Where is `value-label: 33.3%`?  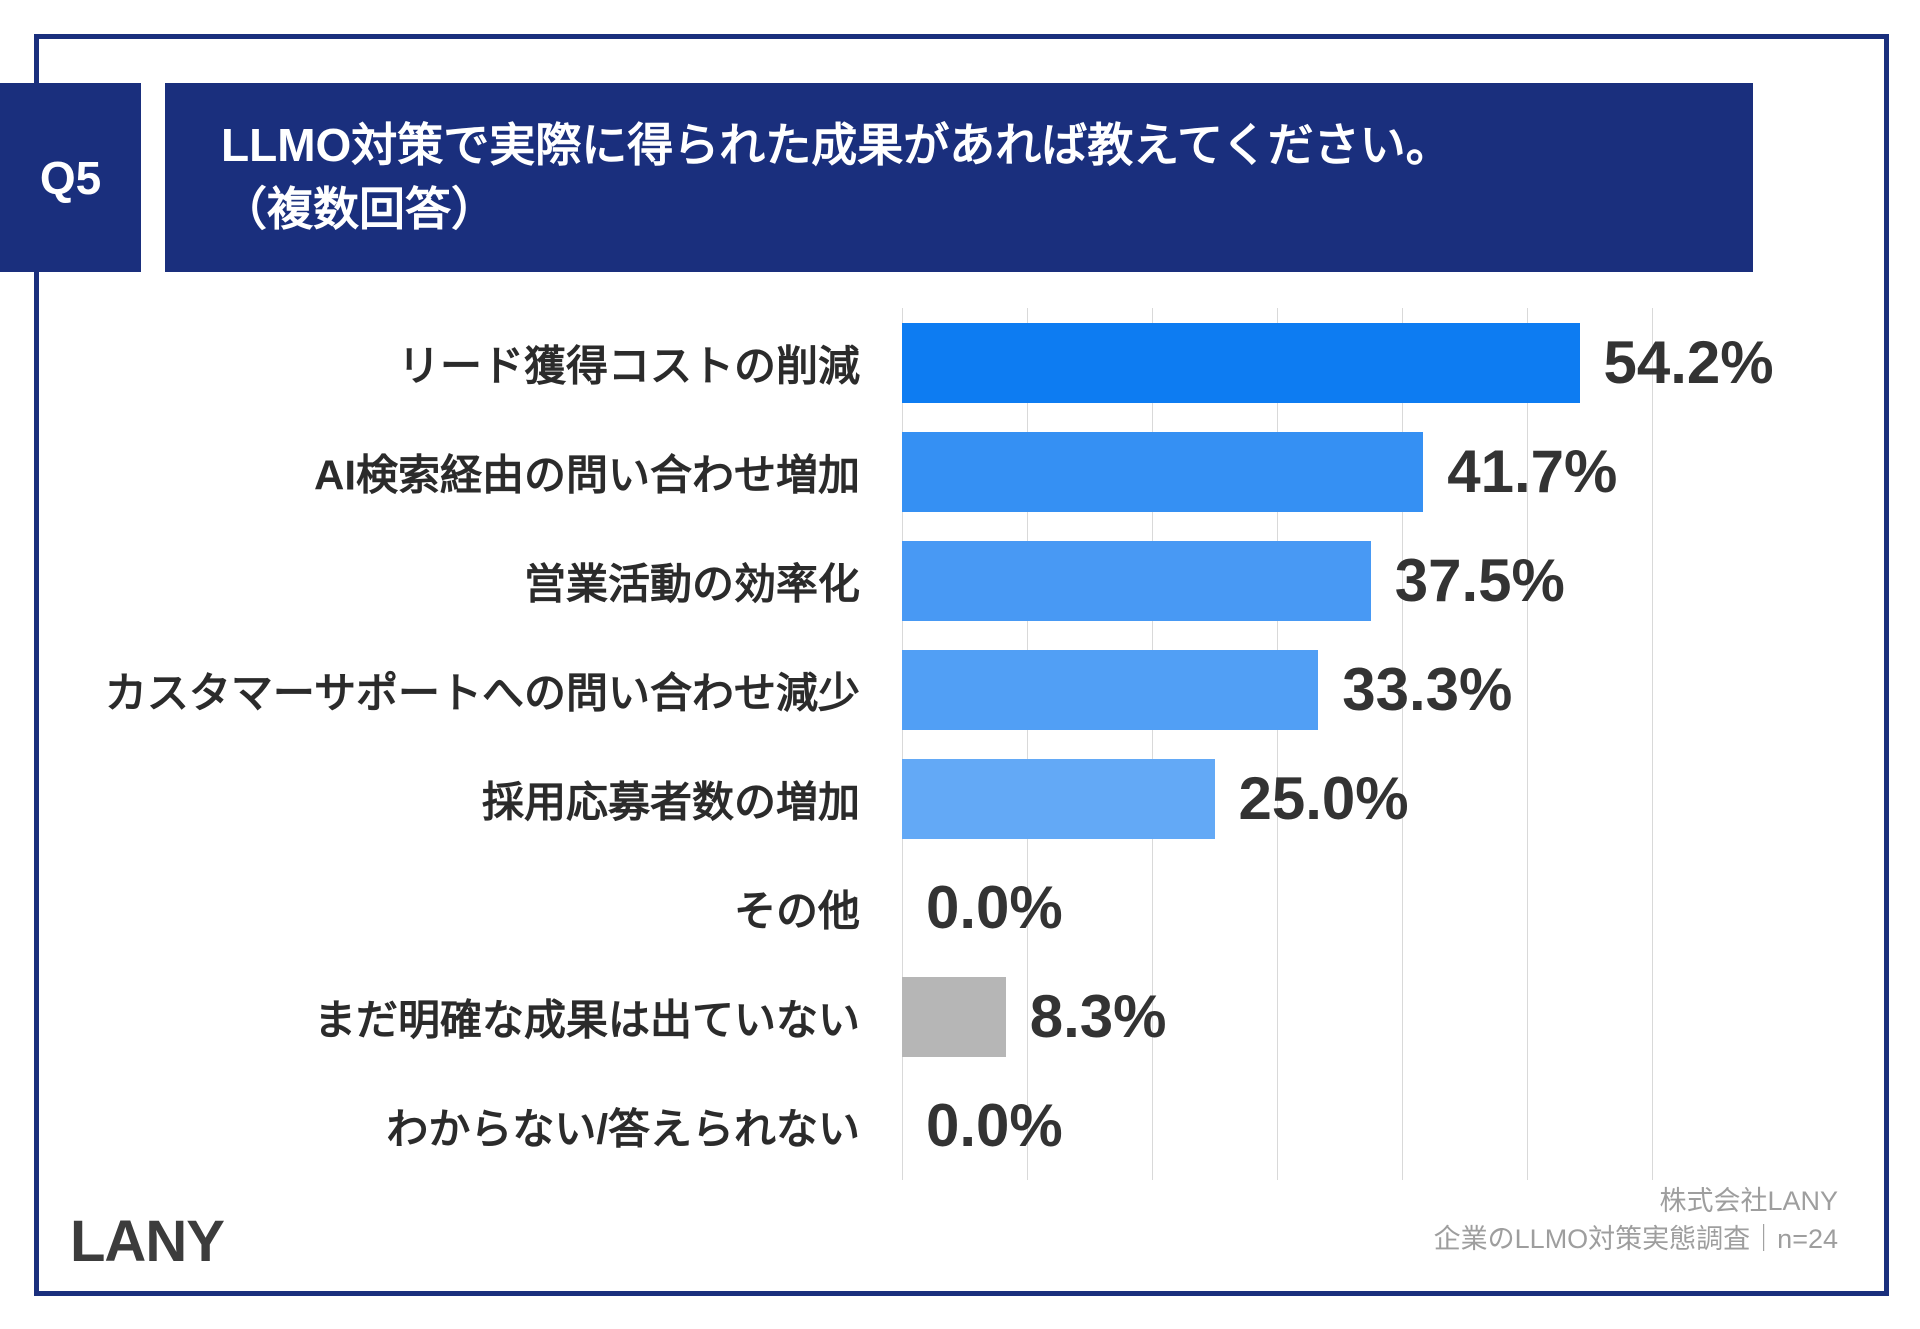 value-label: 33.3% is located at coordinates (1427, 689).